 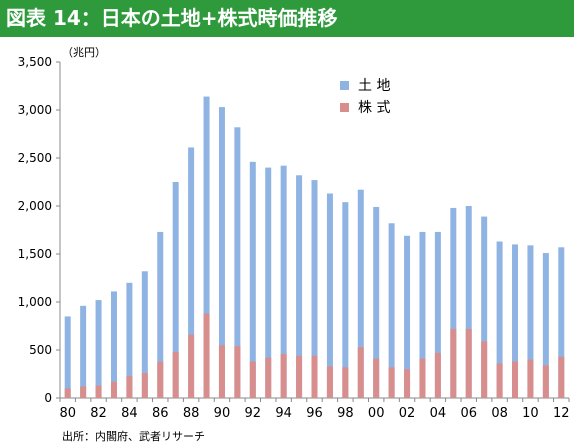 What do you see at coordinates (84, 52) in the screenshot?
I see `y-unit-label: （兆円）` at bounding box center [84, 52].